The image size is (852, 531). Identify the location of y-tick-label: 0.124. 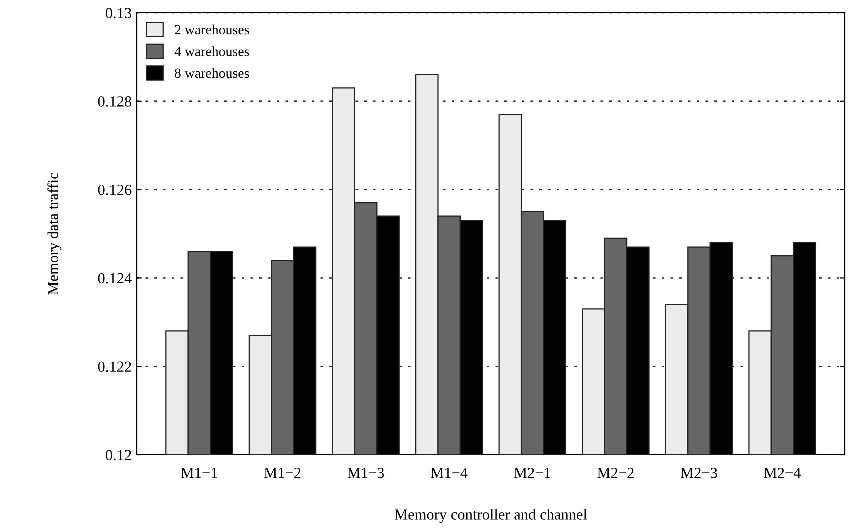
(115, 278).